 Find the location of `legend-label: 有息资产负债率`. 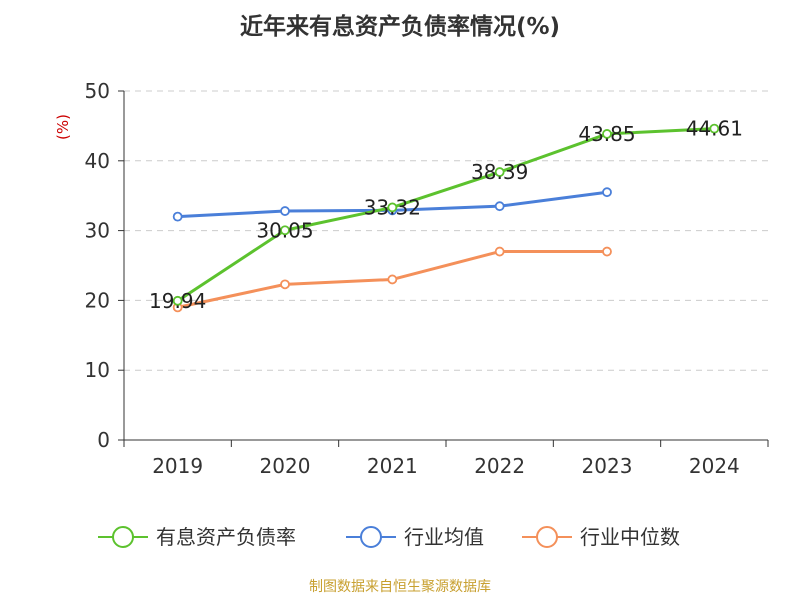

legend-label: 有息资产负债率 is located at coordinates (226, 537).